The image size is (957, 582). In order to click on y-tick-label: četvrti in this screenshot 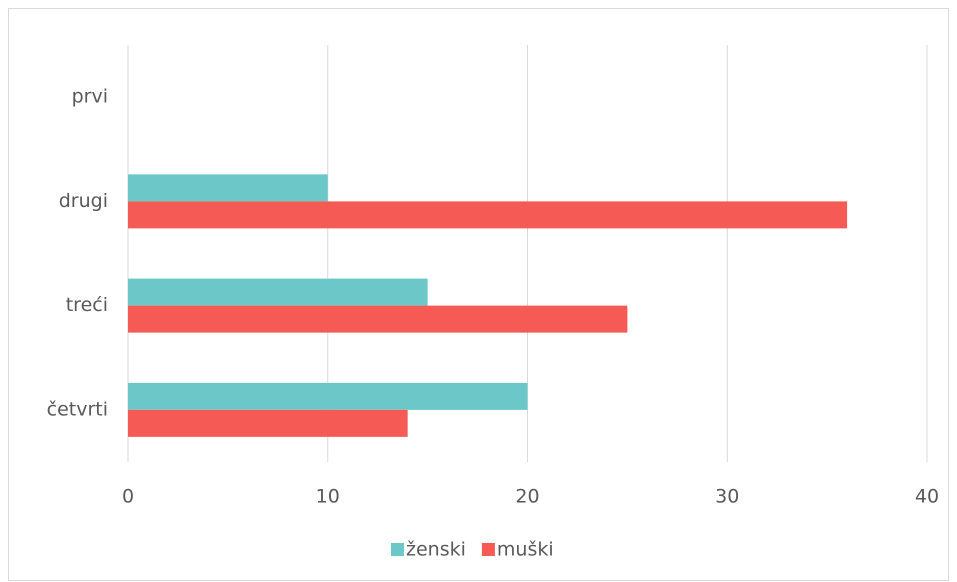, I will do `click(77, 409)`.